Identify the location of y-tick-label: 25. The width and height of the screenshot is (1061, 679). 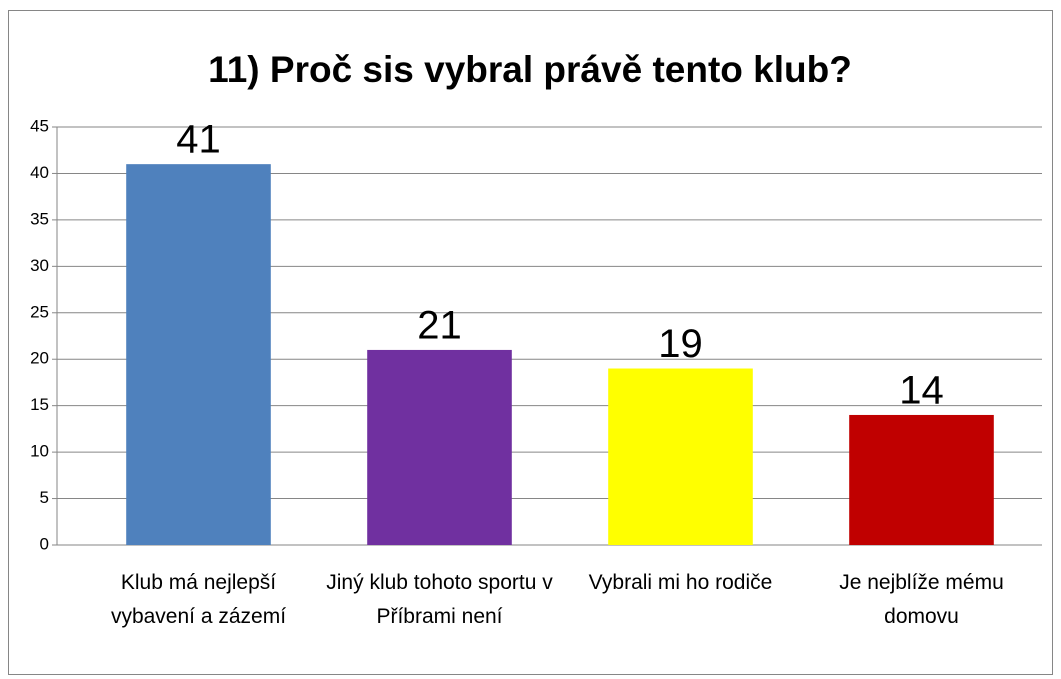
(39, 311).